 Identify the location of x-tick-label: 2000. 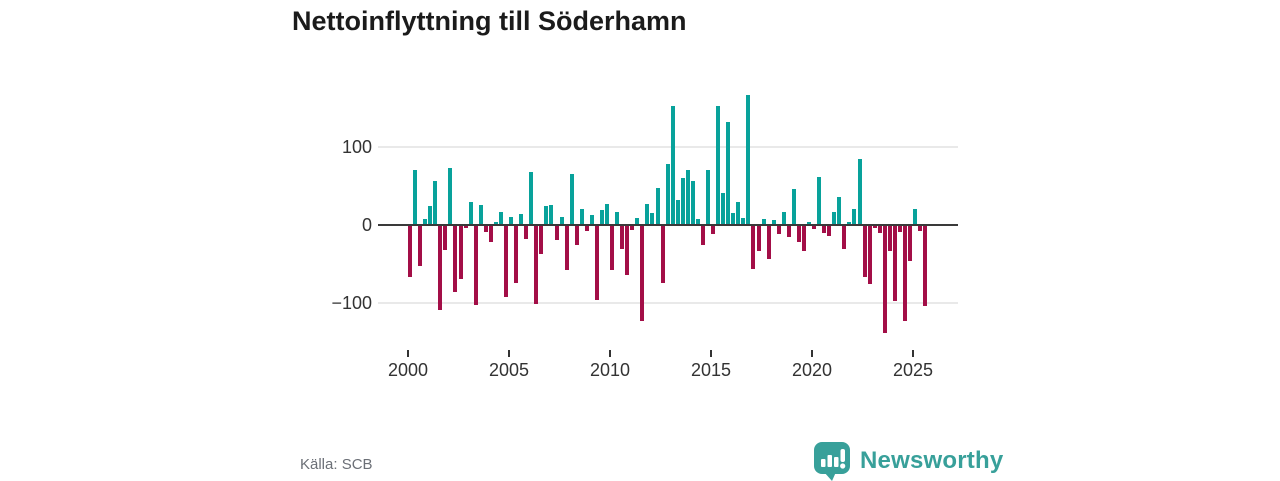
(408, 370).